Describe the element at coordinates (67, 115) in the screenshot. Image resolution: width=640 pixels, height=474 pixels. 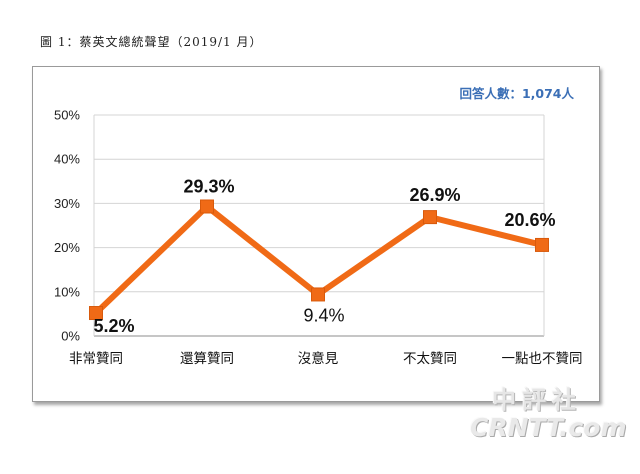
I see `ytick-label: 50%` at that location.